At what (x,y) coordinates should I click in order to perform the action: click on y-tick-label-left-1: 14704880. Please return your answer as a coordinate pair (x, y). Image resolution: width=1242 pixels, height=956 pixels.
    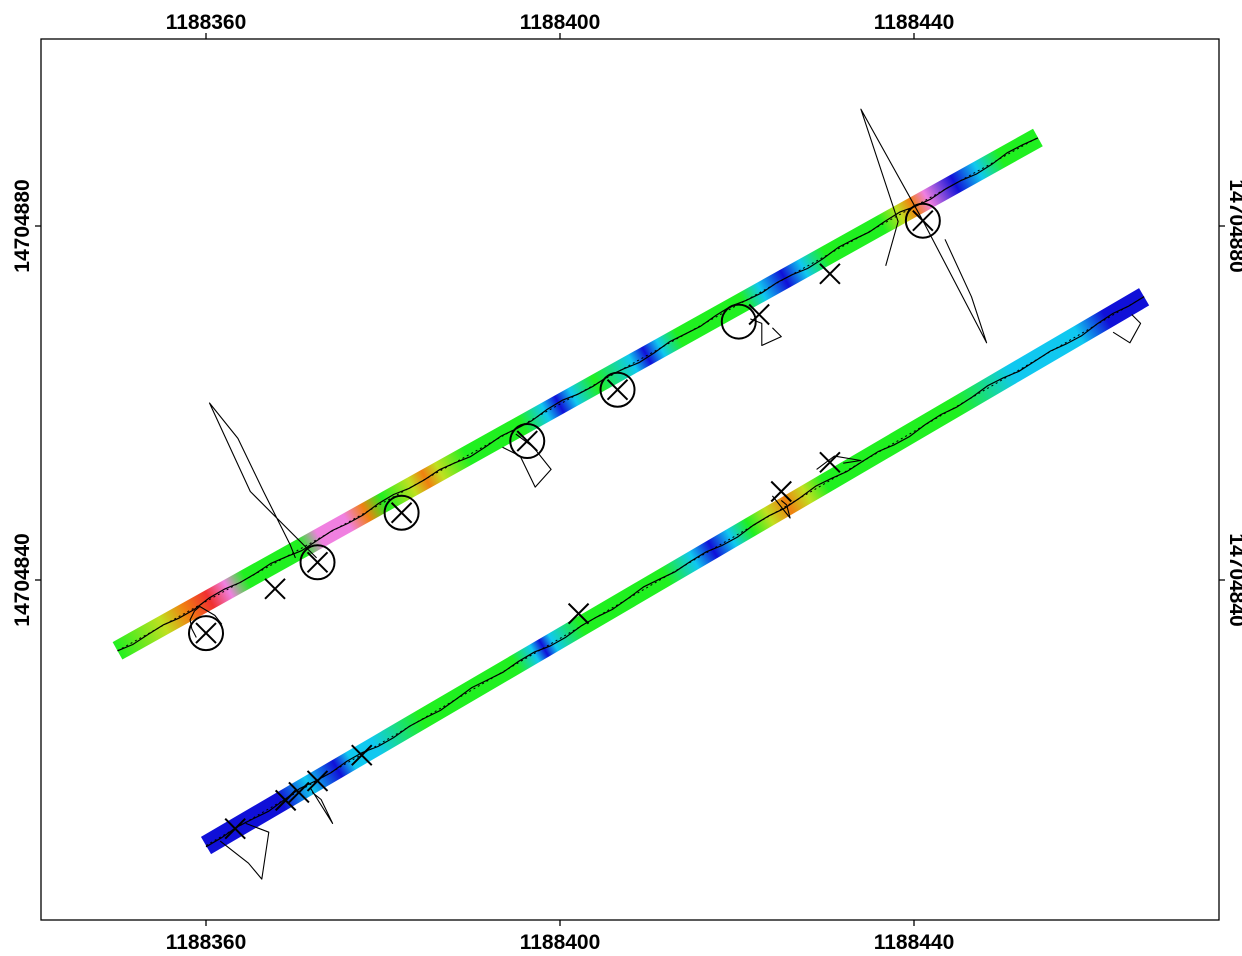
    Looking at the image, I should click on (22, 225).